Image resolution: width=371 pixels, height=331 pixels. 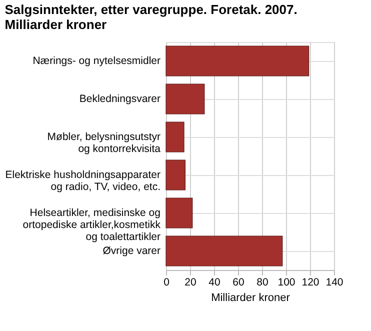 I want to click on y-tick-label: Elektriske husholdningsapparater og radio, TV, video, etc., so click(x=83, y=181).